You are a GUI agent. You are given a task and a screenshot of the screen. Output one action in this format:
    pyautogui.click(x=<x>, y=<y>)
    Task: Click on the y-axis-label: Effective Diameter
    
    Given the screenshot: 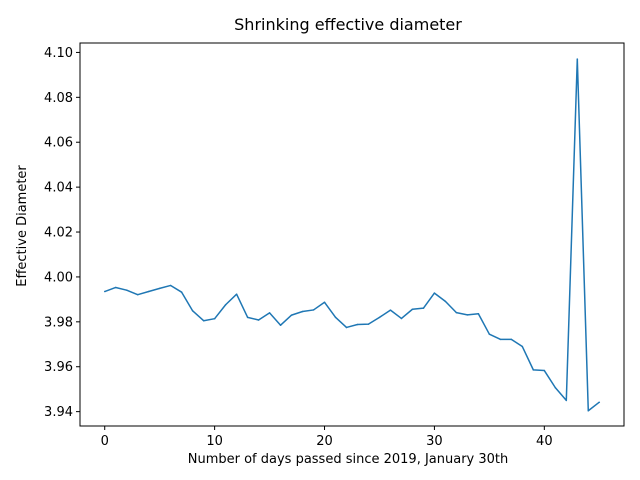 What is the action you would take?
    pyautogui.click(x=22, y=226)
    